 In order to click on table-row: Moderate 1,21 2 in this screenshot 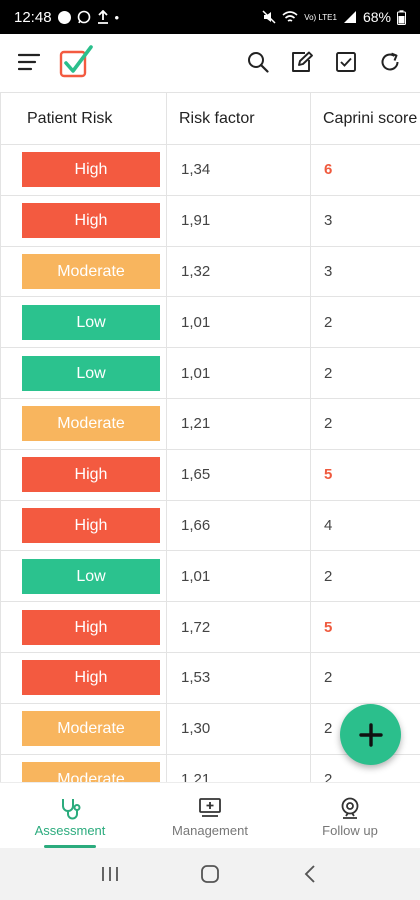, I will do `click(210, 424)`.